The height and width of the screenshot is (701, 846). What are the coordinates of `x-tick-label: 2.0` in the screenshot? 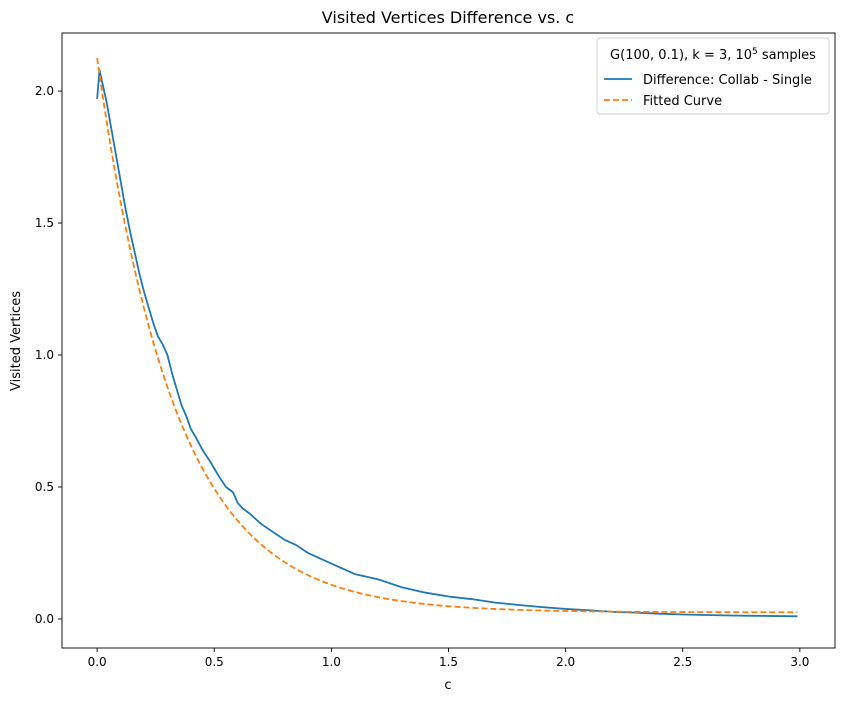 It's located at (565, 662).